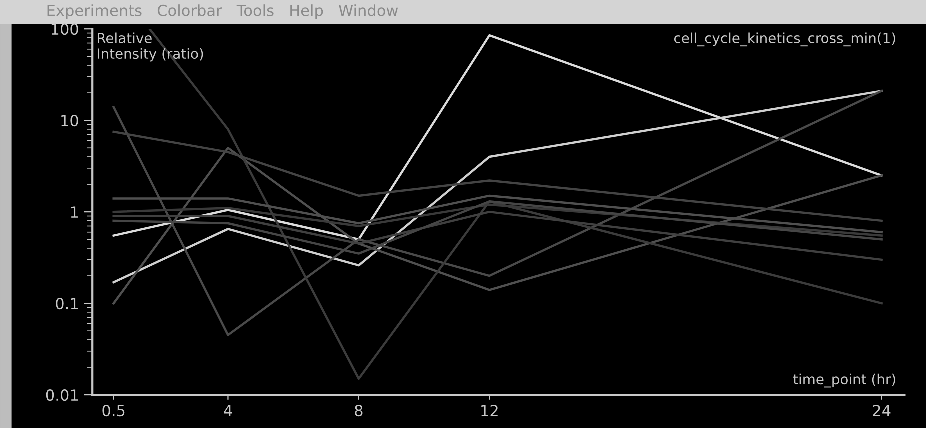 Image resolution: width=926 pixels, height=428 pixels. What do you see at coordinates (151, 47) in the screenshot?
I see `y-axis-title: Relative Intensity (ratio)` at bounding box center [151, 47].